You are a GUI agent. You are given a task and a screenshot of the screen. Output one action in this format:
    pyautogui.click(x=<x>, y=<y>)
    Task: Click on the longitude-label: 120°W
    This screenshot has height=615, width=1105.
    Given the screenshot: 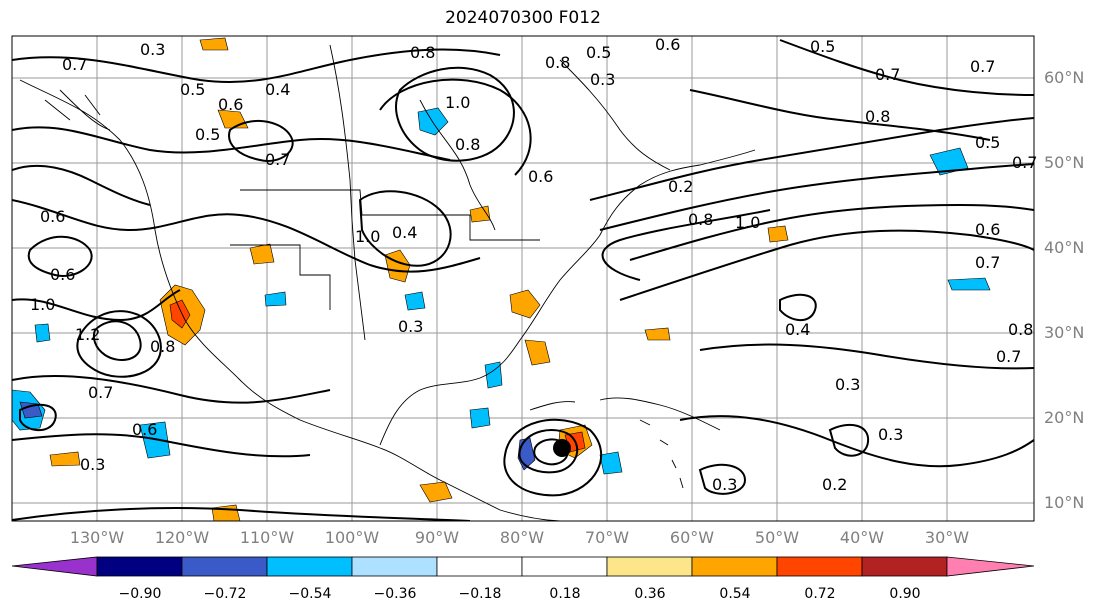 What is the action you would take?
    pyautogui.click(x=182, y=537)
    